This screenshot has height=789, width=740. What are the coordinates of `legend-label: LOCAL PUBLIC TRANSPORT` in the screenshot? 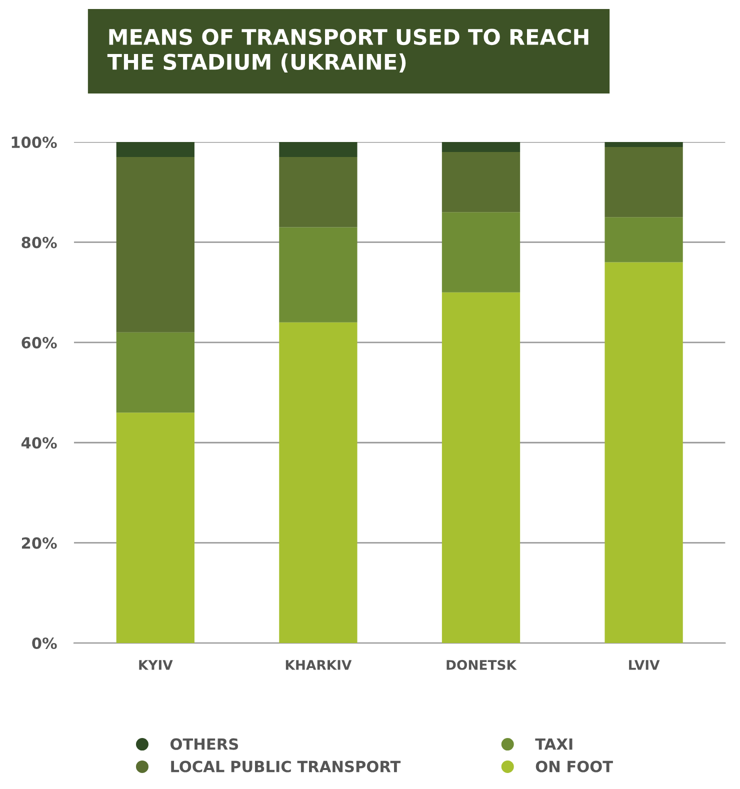 It's located at (286, 766).